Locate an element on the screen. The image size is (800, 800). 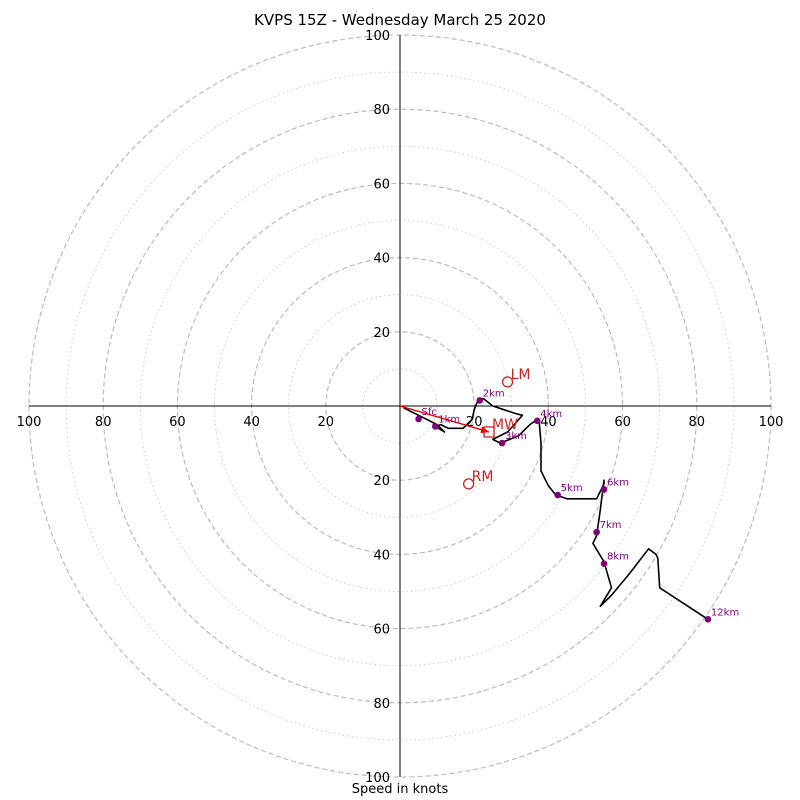
height-label-5km: 5km is located at coordinates (572, 488).